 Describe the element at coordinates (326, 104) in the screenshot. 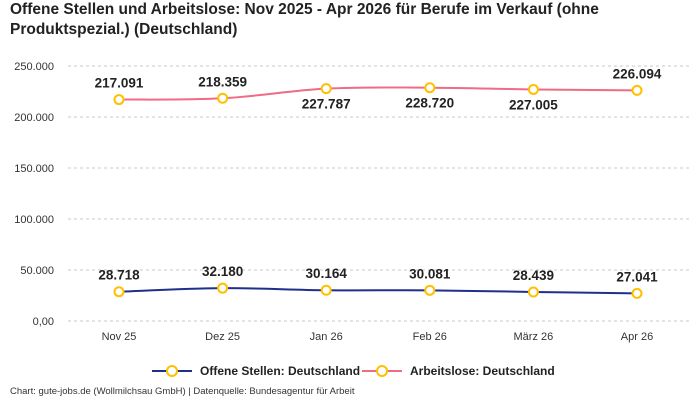

I see `data-label: 227.787` at that location.